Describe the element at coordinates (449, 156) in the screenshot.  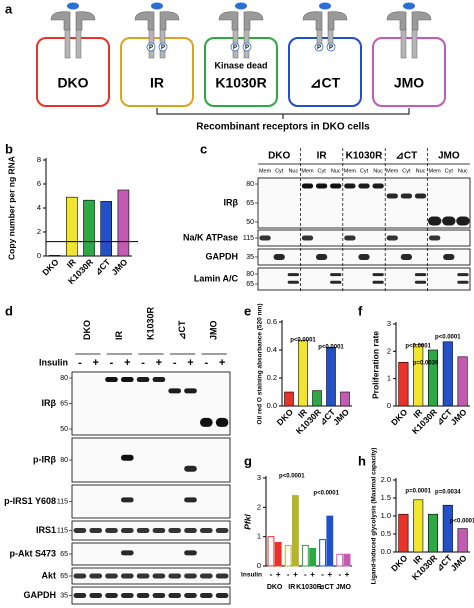
I see `group-header: JMO` at that location.